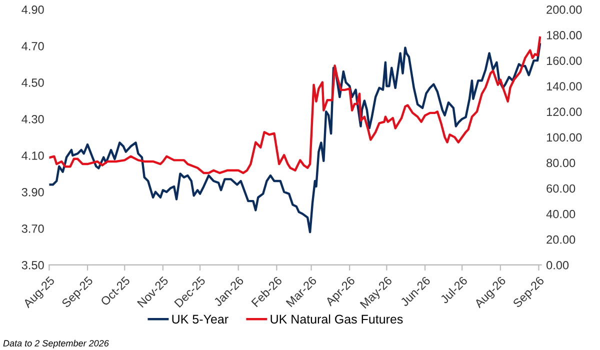 The image size is (600, 350). I want to click on legend-label: UK 5-Year, so click(200, 319).